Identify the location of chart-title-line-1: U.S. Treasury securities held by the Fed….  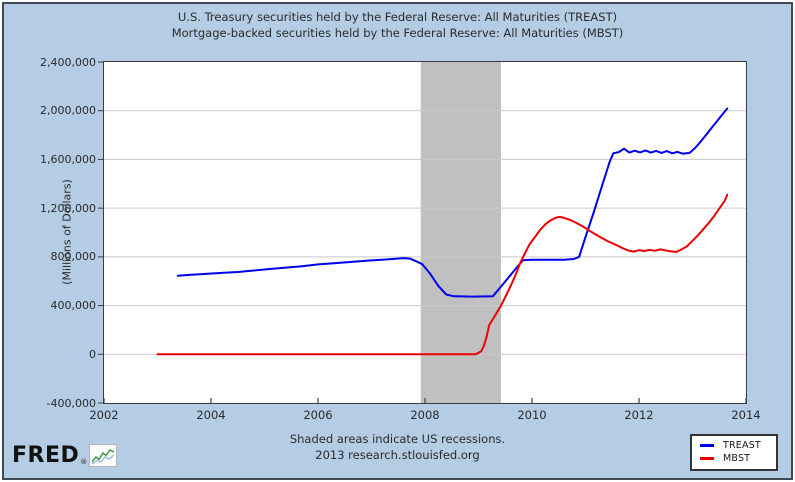
(397, 17).